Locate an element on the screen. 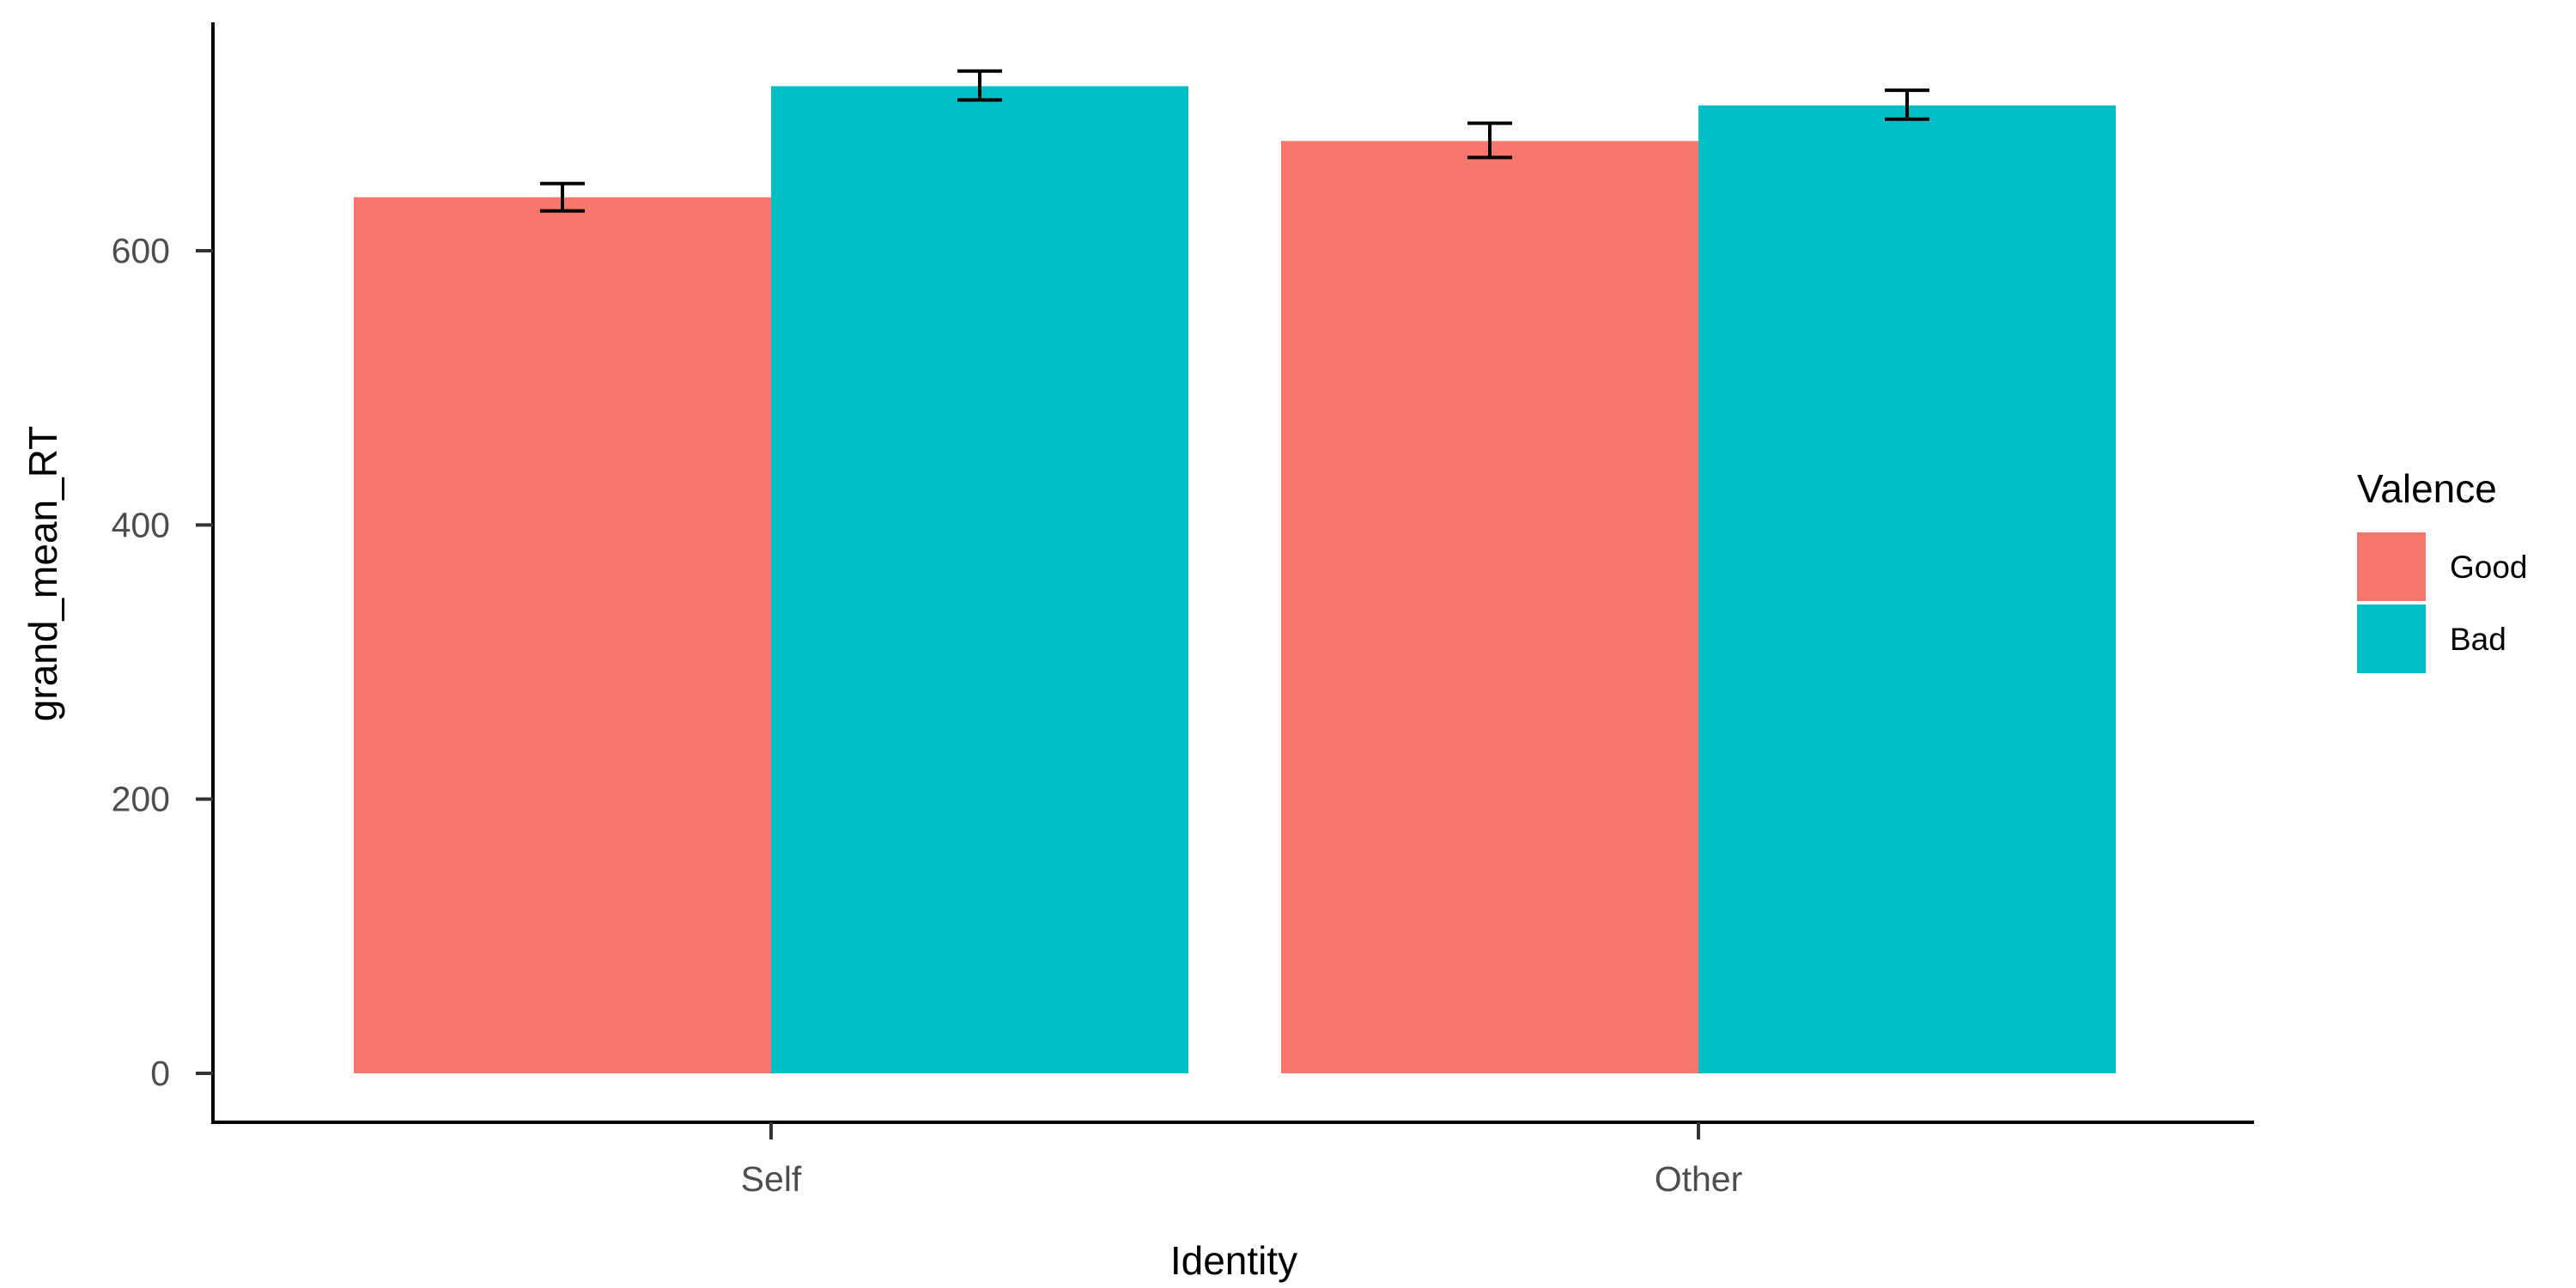 This screenshot has width=2576, height=1288. legend-items: Good Bad is located at coordinates (2442, 602).